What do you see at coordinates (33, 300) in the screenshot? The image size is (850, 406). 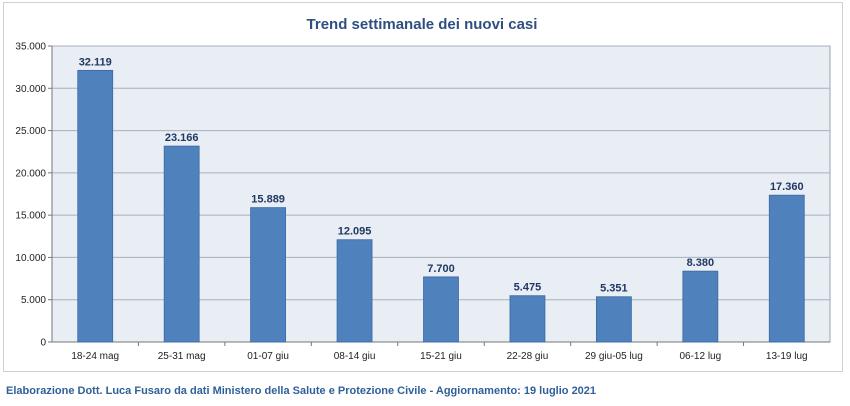 I see `y-tick-label: 5.000` at bounding box center [33, 300].